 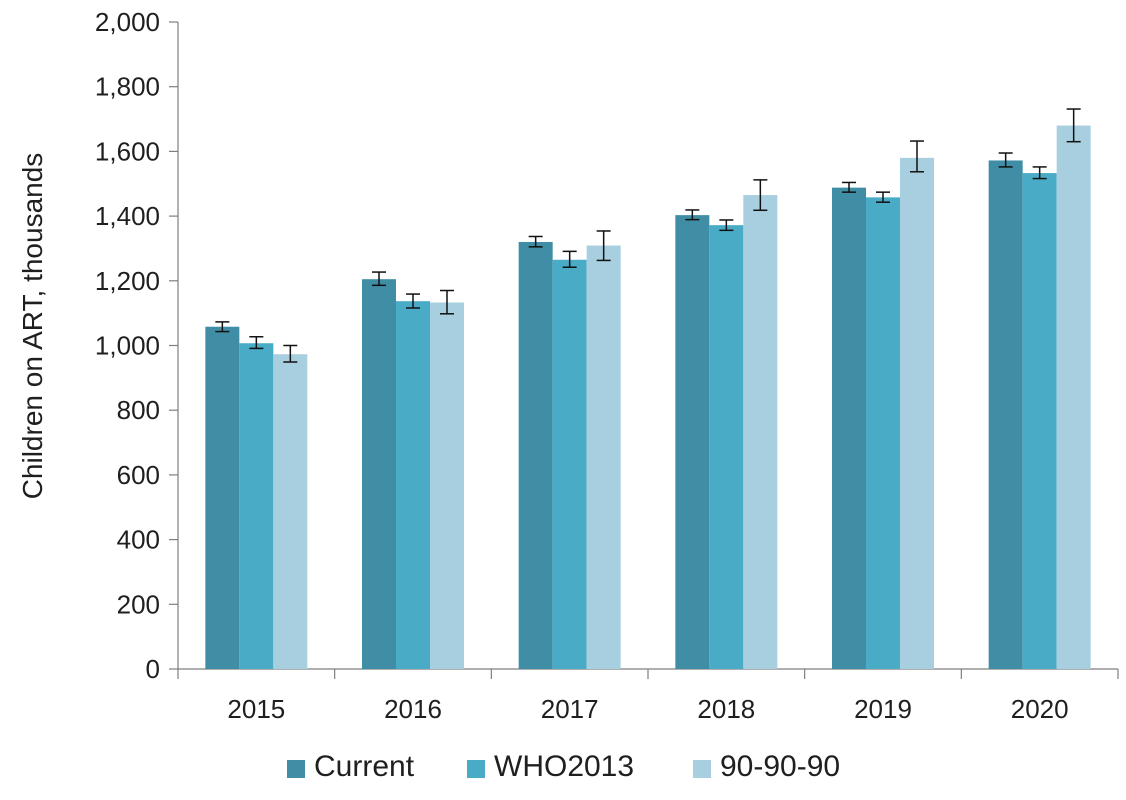 What do you see at coordinates (138, 540) in the screenshot?
I see `y-tick-label: 400` at bounding box center [138, 540].